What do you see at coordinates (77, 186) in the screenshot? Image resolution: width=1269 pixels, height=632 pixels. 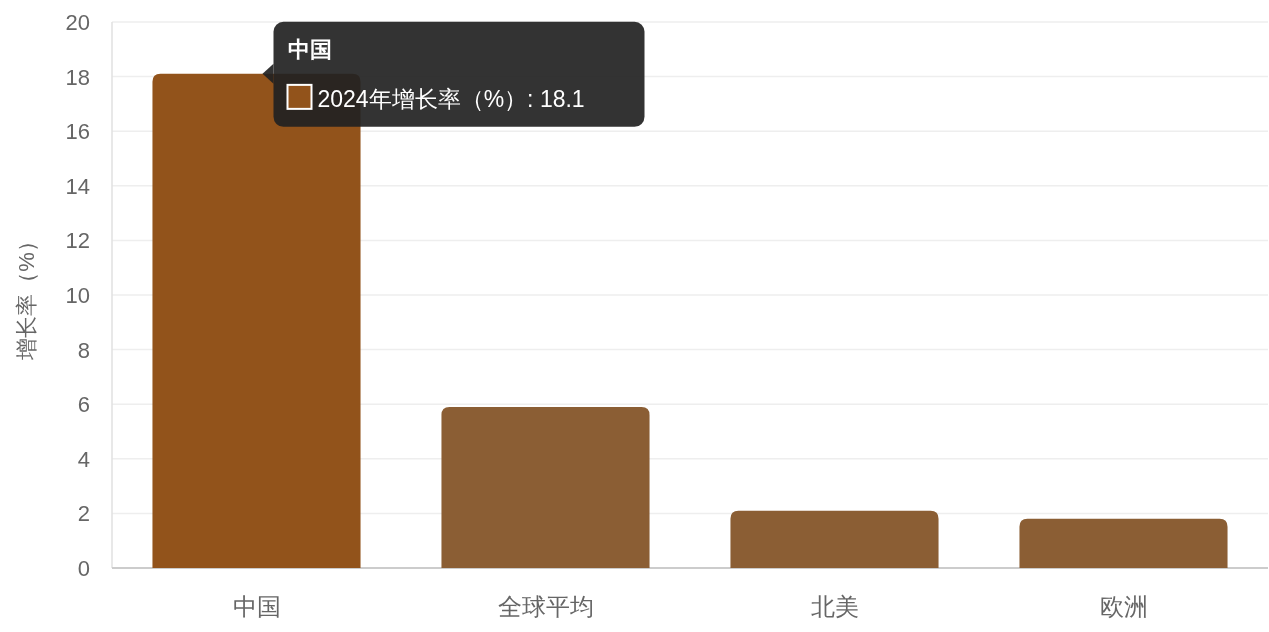 I see `y-tick-label: 14` at bounding box center [77, 186].